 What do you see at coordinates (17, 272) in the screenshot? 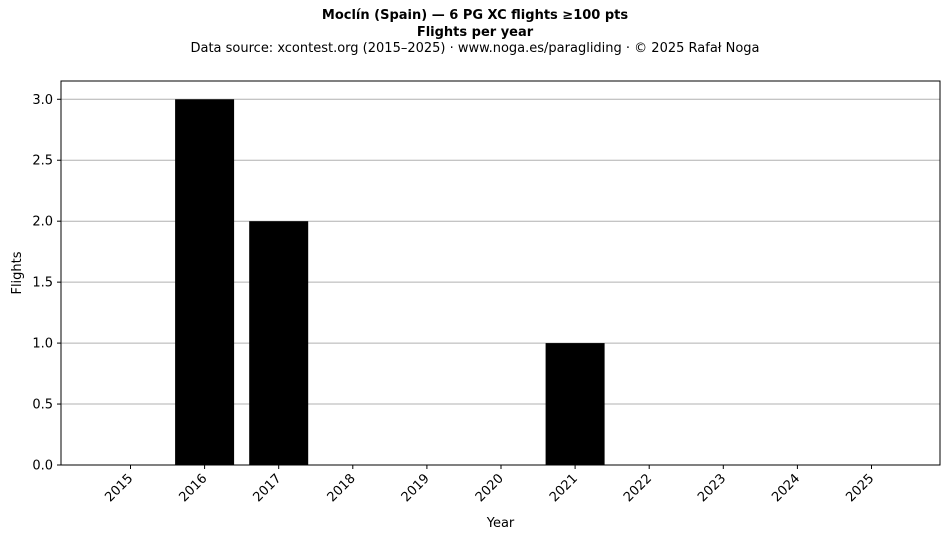
I see `y-axis-label: Flights` at bounding box center [17, 272].